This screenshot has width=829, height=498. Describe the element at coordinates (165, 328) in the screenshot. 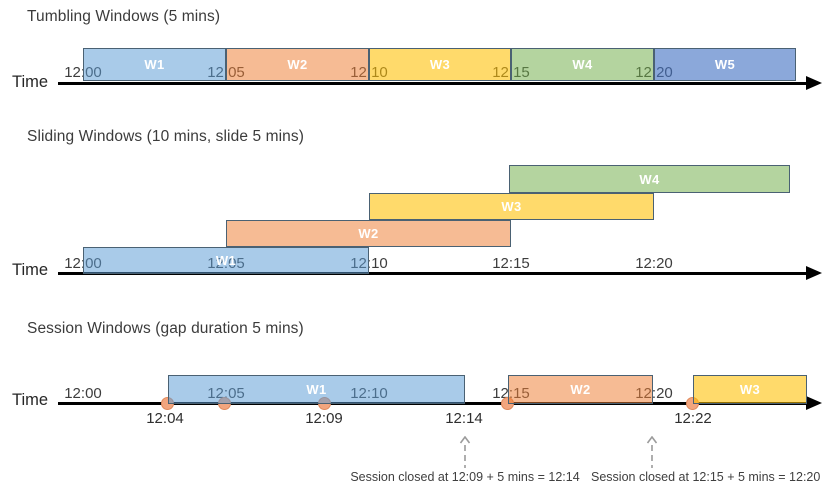

I see `session-title: Session Windows (gap duration 5 mins)` at that location.